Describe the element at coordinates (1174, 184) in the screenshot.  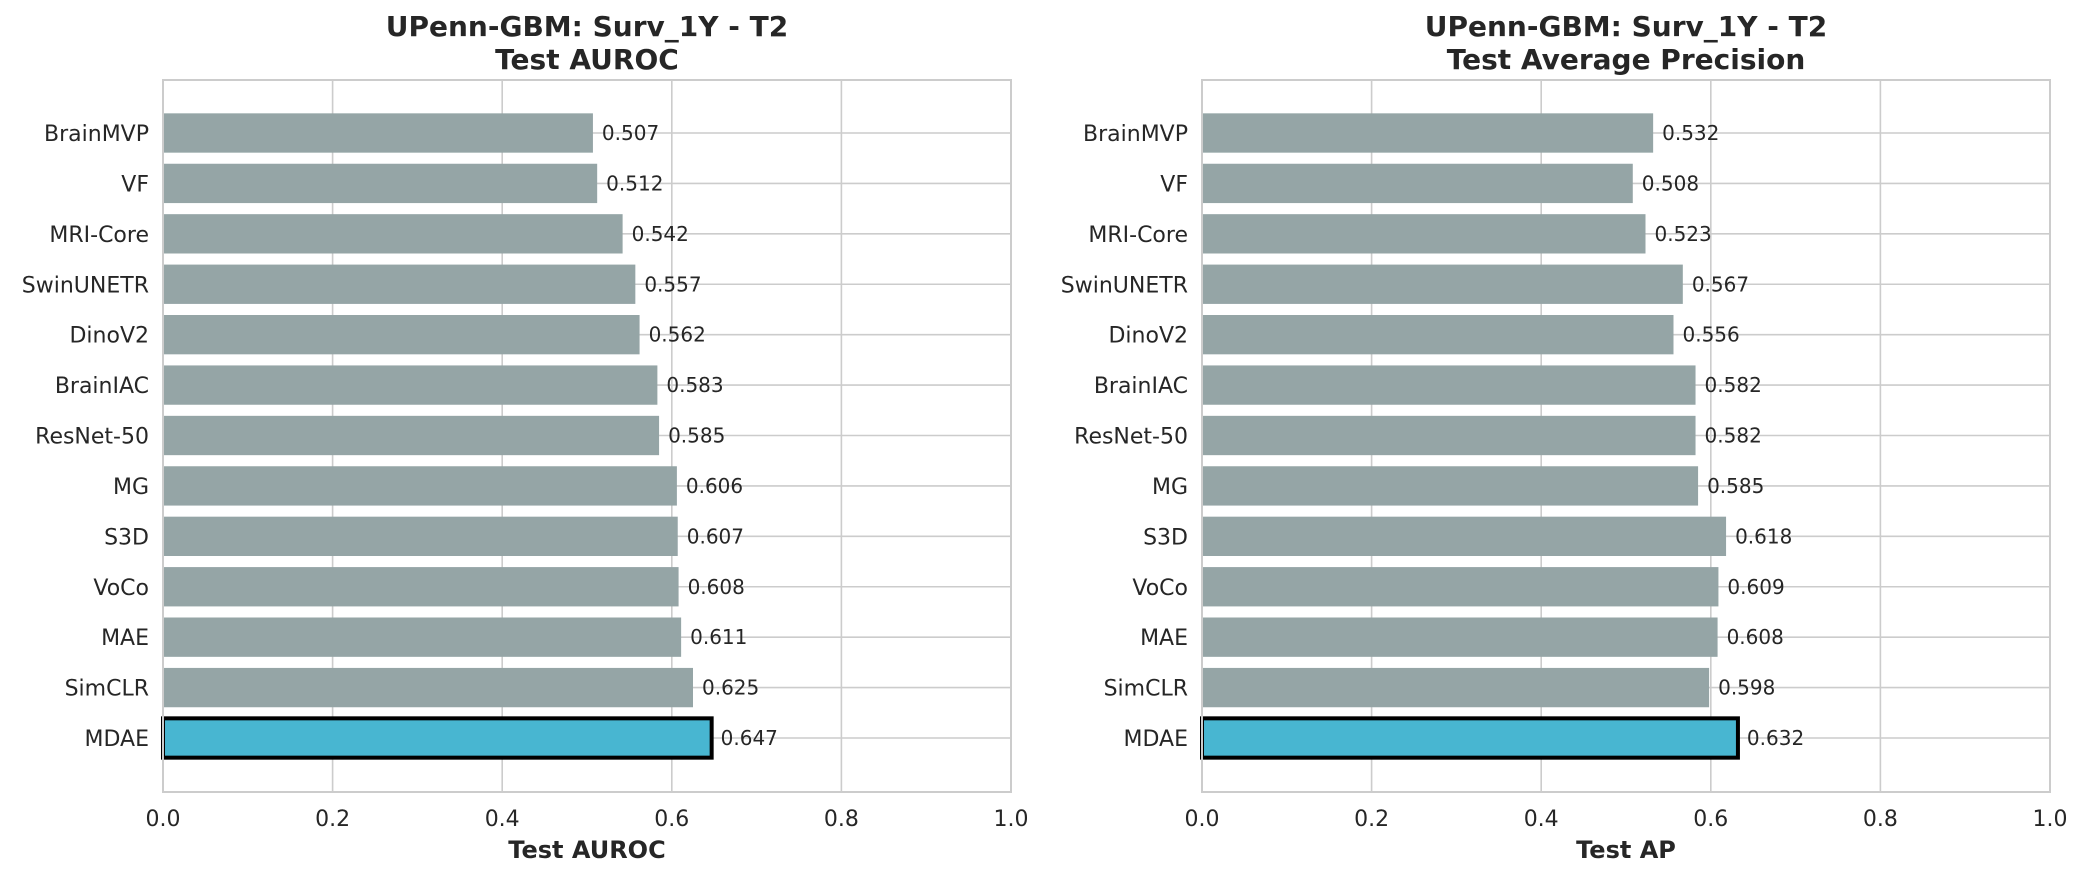
I see `right-category-label: VF` at that location.